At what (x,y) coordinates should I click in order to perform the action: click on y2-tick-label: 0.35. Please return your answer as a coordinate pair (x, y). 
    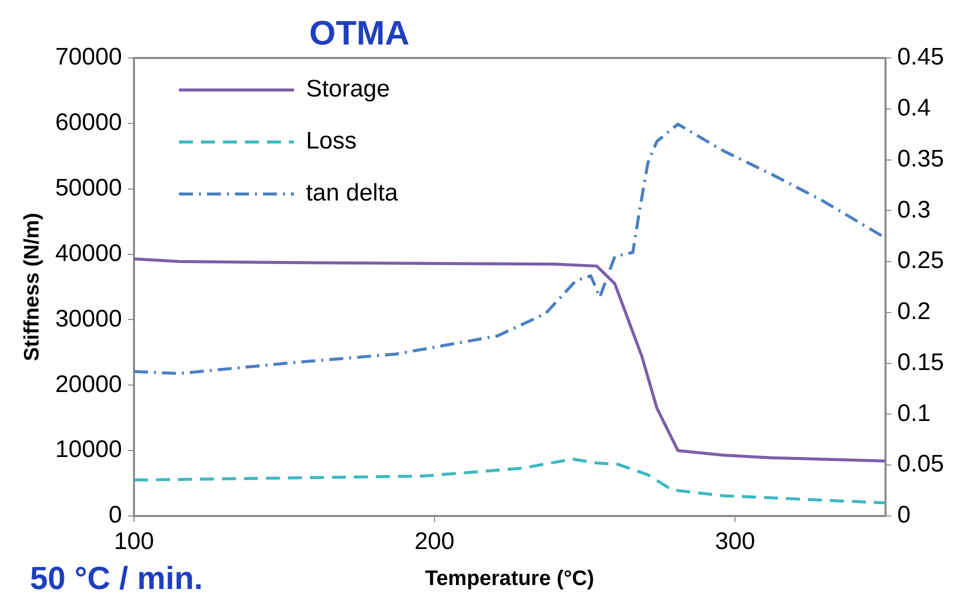
    Looking at the image, I should click on (920, 158).